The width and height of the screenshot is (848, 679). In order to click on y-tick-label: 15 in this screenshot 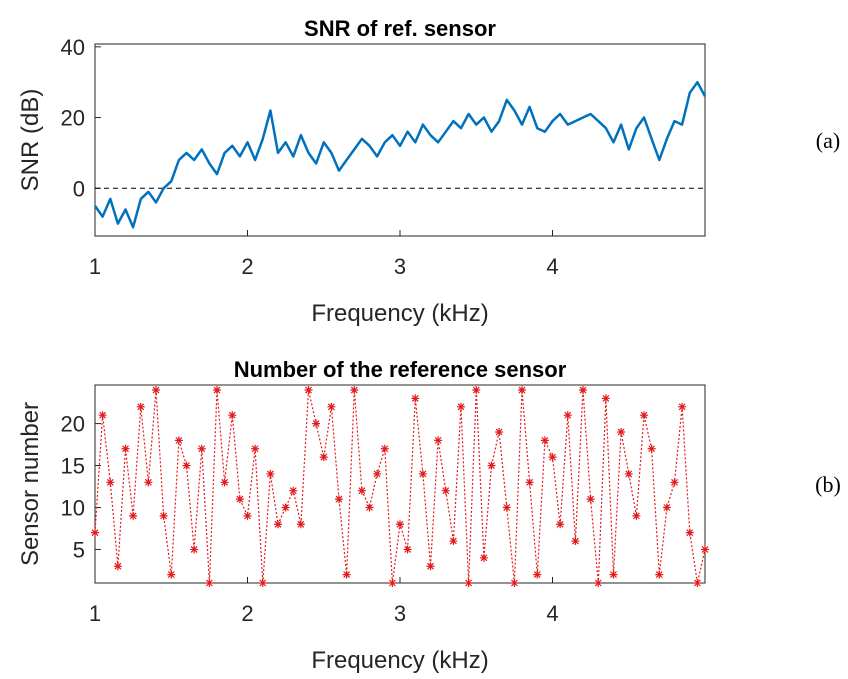, I will do `click(73, 466)`.